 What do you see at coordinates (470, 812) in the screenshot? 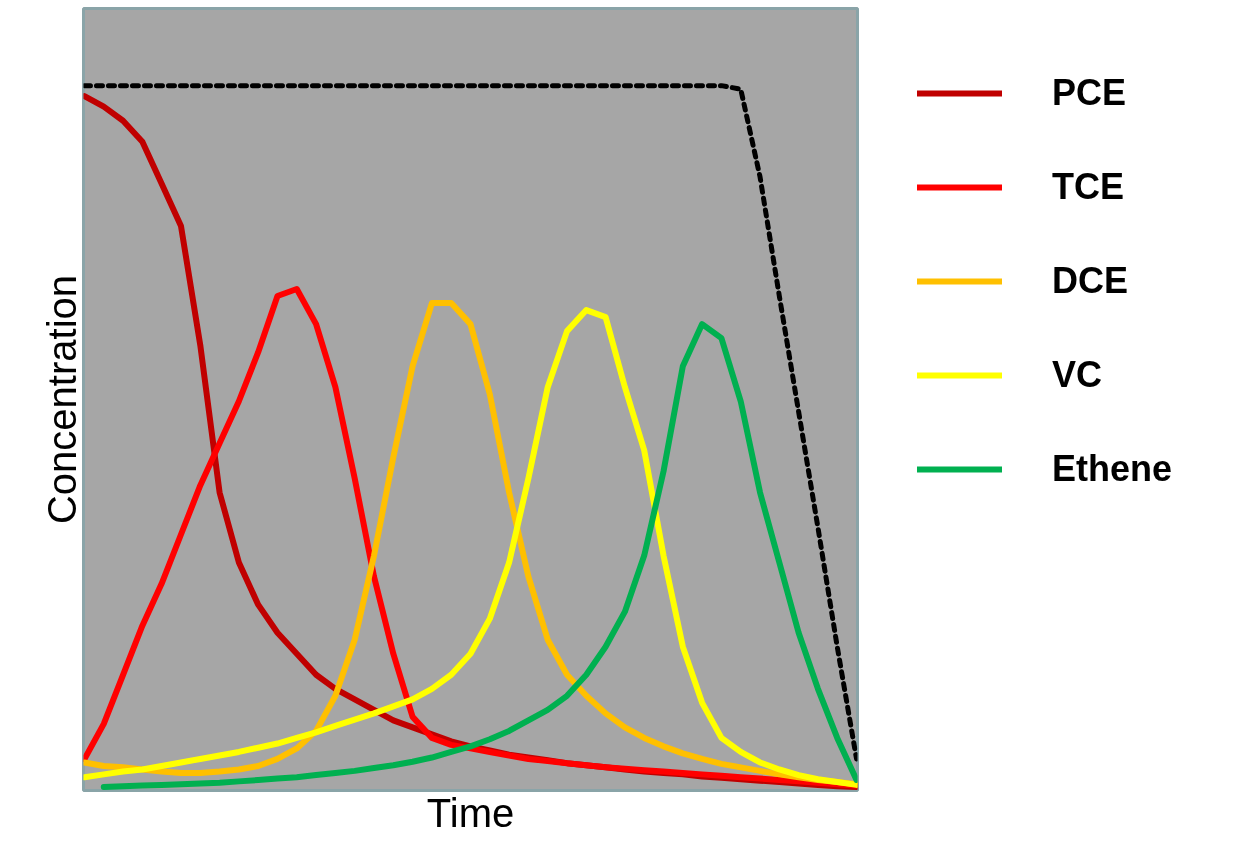
I see `x-axis-title: Time` at bounding box center [470, 812].